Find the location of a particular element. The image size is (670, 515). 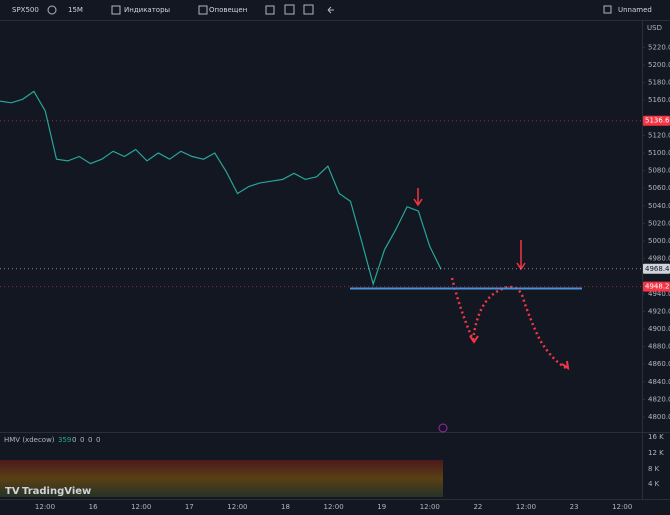

y-tick-label: 4820.00 is located at coordinates (659, 399).